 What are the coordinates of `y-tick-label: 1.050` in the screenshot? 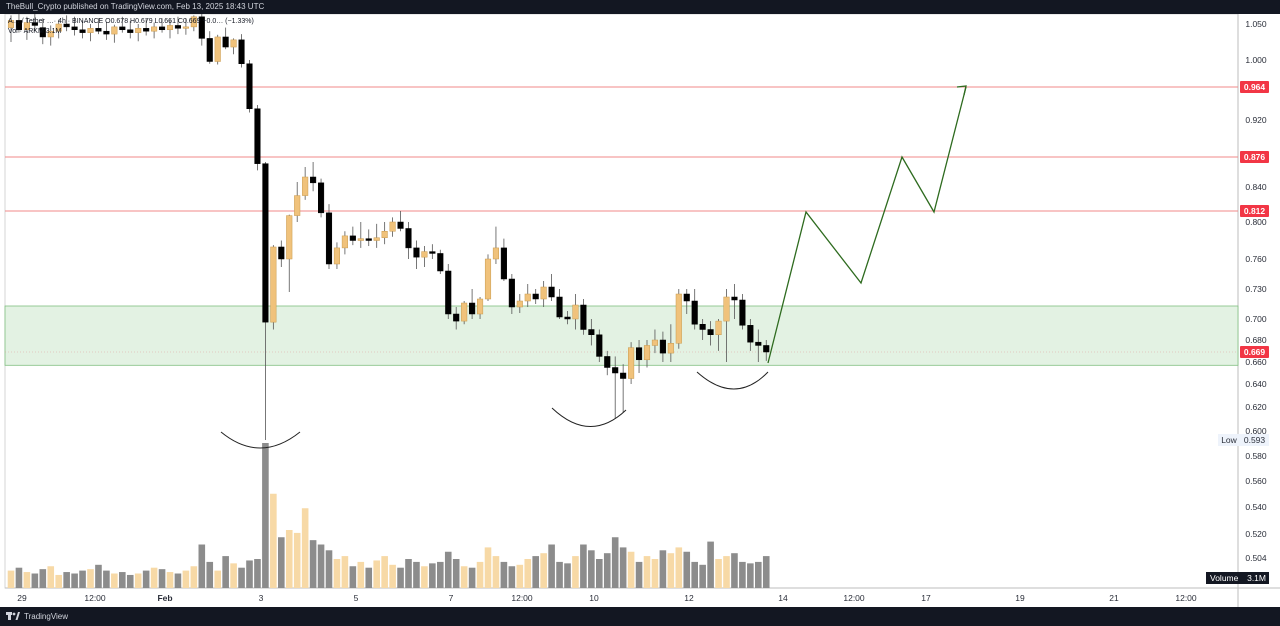 It's located at (1256, 24).